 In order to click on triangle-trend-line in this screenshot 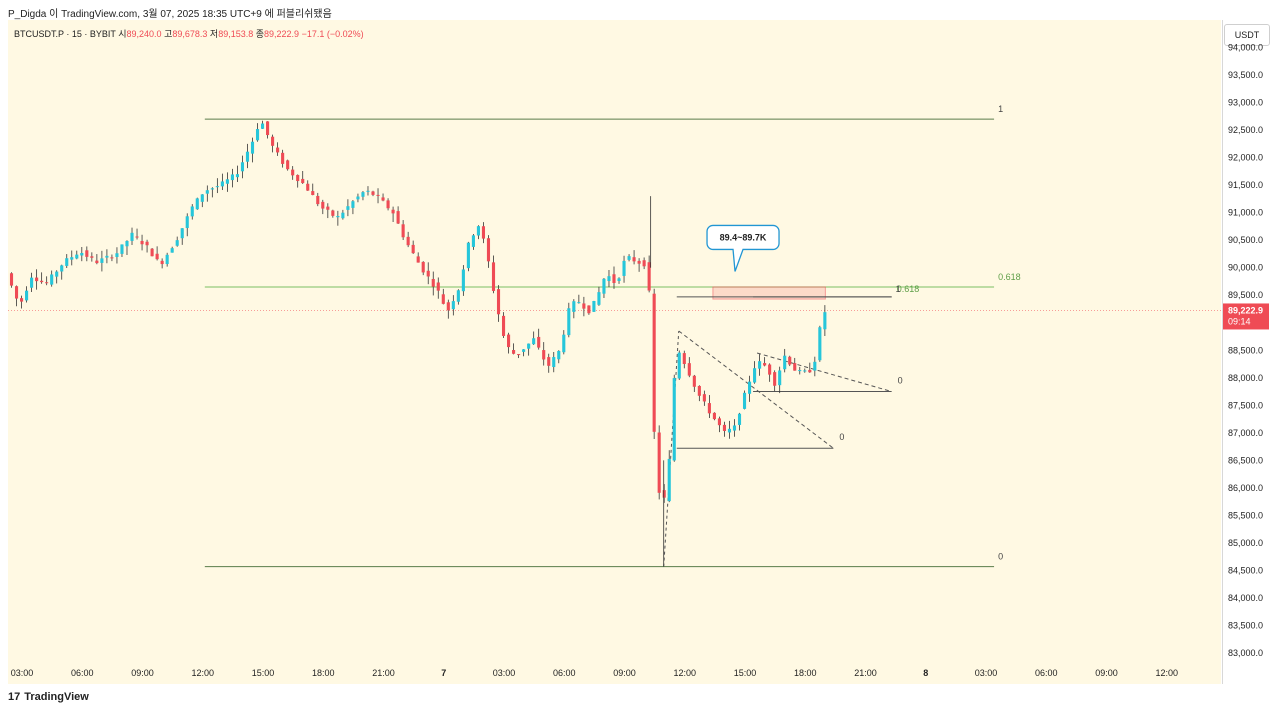, I will do `click(756, 389)`.